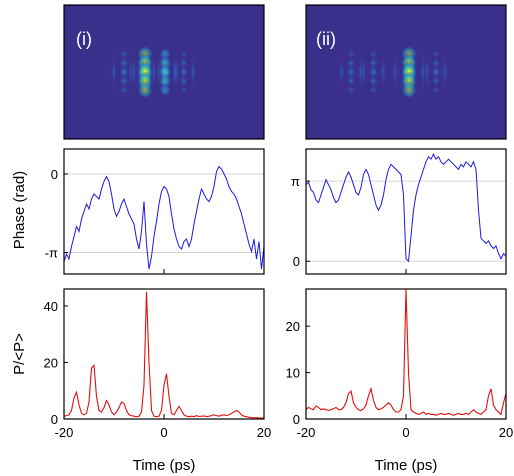 The image size is (514, 476). Describe the element at coordinates (84, 39) in the screenshot. I see `panel-label-i: (i)` at that location.